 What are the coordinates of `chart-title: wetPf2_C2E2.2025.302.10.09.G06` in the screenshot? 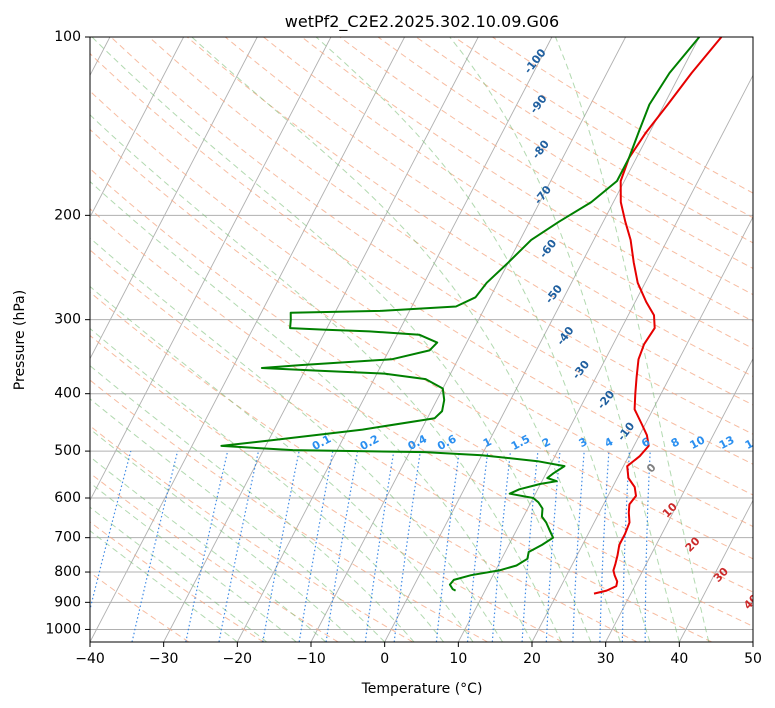 It's located at (422, 22).